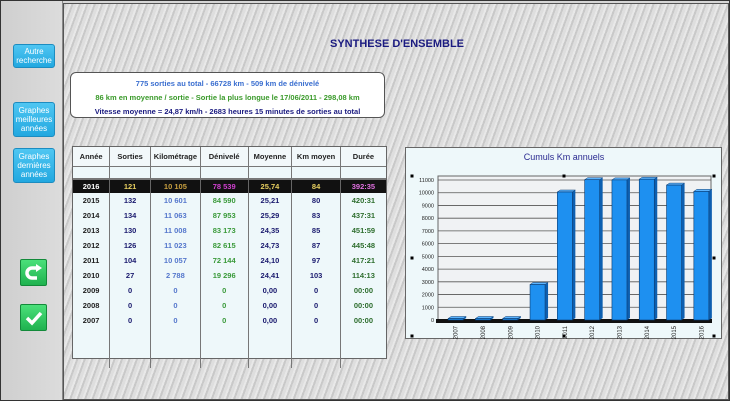 Image resolution: width=730 pixels, height=401 pixels. Describe the element at coordinates (224, 320) in the screenshot. I see `cell-denivele: 0` at that location.